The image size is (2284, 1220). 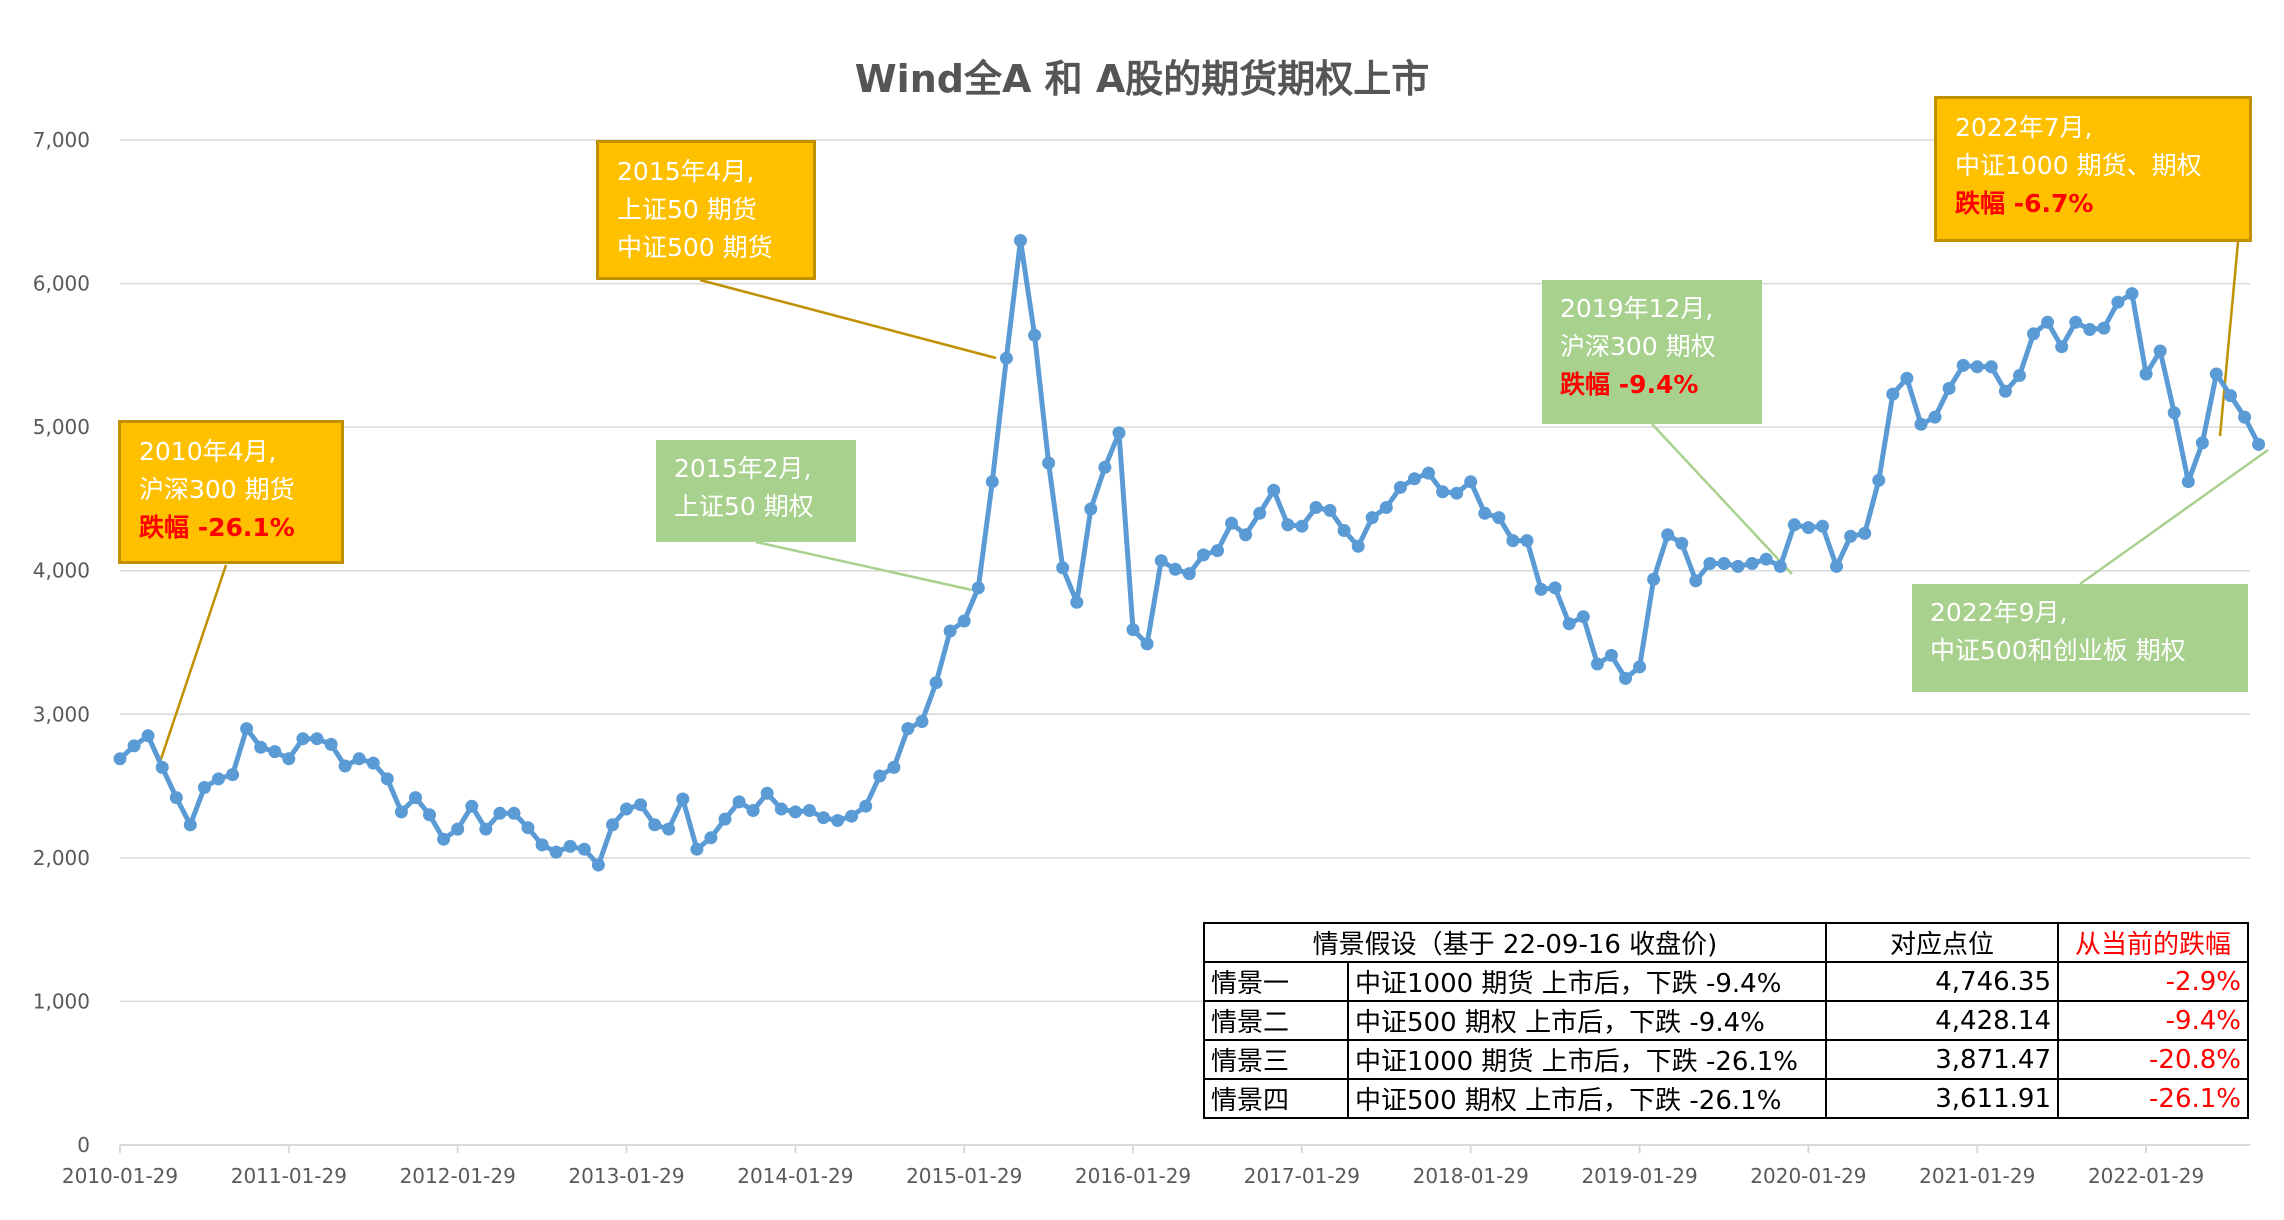 I want to click on scenario-level: 4,428.14, so click(x=1942, y=1020).